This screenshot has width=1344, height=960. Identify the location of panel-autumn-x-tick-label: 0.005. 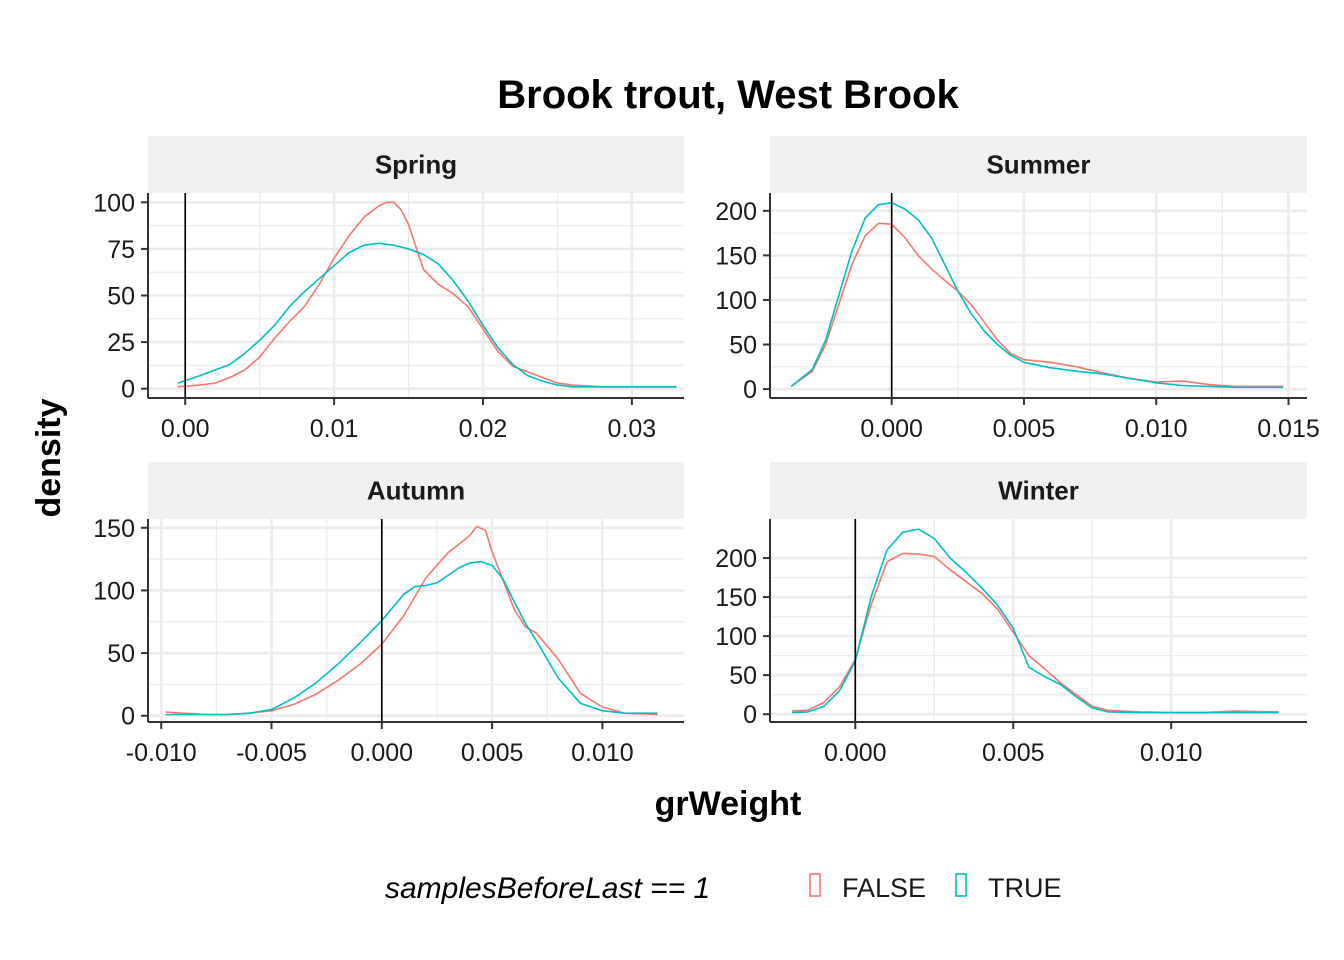
(492, 753).